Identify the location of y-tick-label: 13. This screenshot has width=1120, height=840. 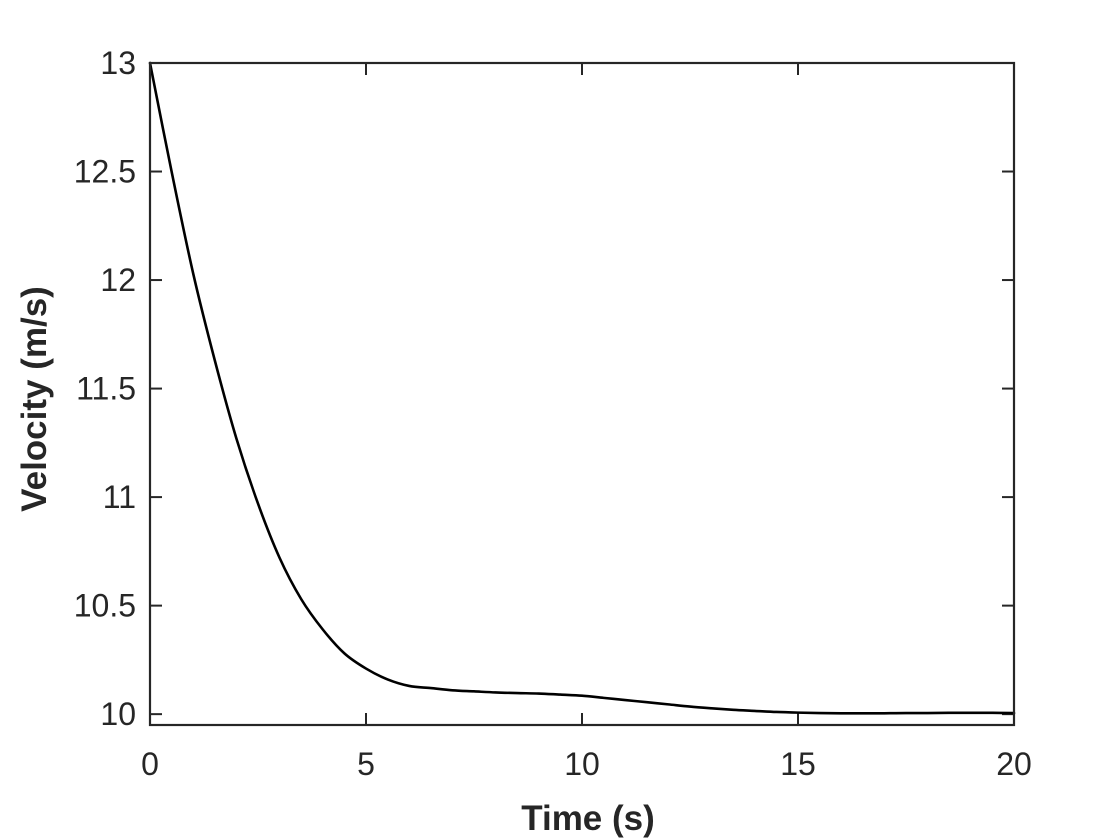
(118, 63).